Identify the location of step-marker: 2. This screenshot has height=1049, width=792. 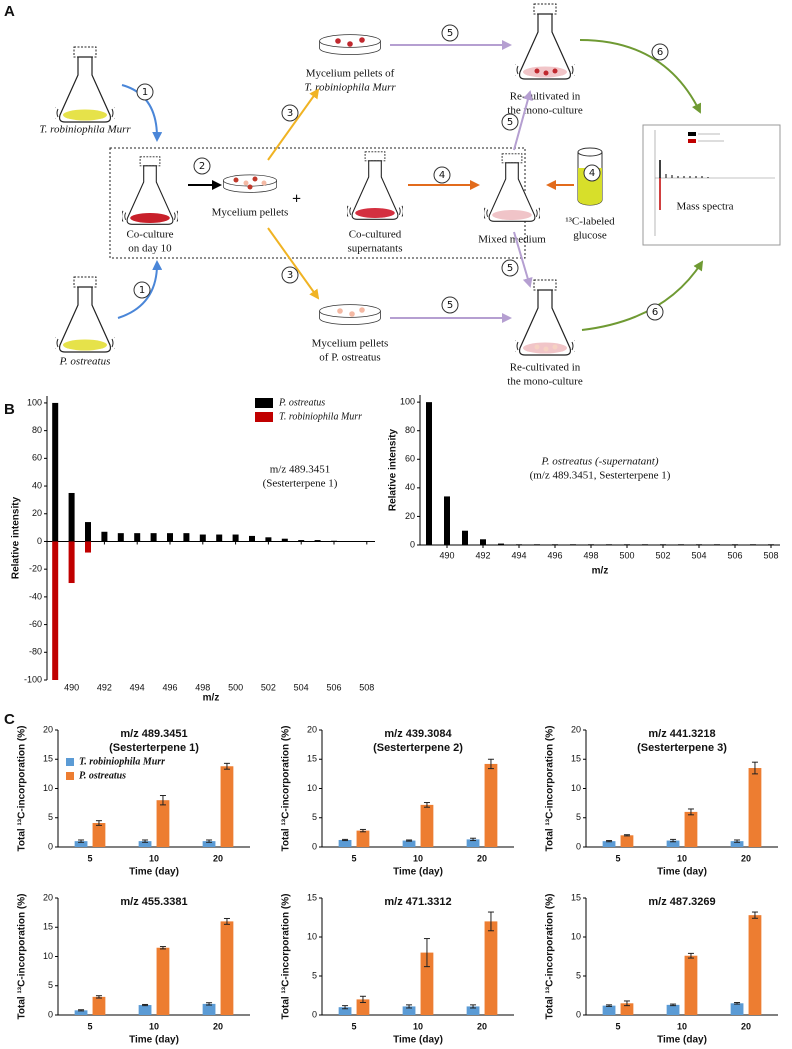
(202, 166).